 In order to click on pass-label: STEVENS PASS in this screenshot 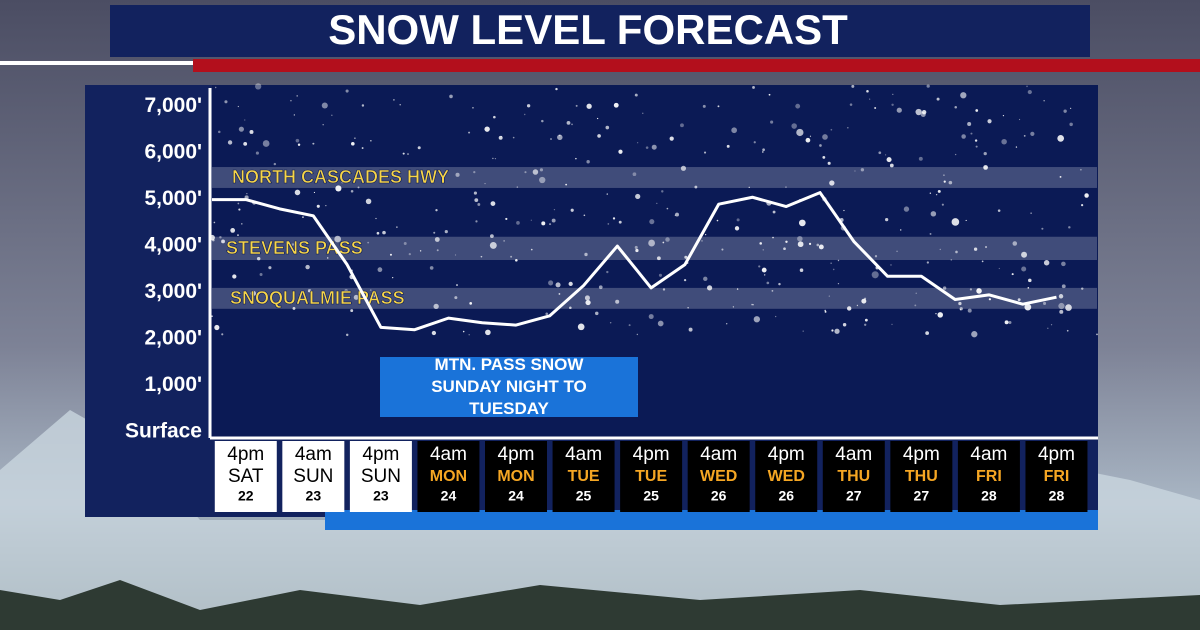, I will do `click(294, 248)`.